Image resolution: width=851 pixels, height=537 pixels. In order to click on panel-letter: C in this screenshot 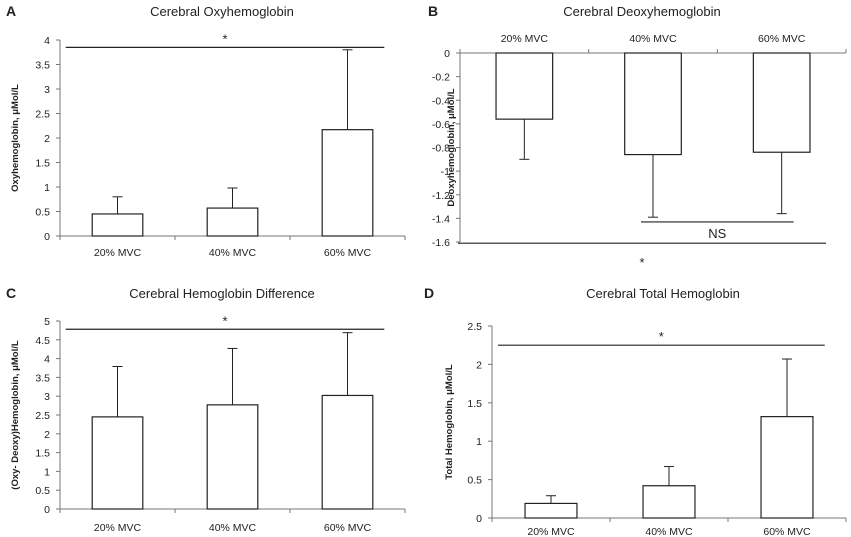, I will do `click(11, 293)`.